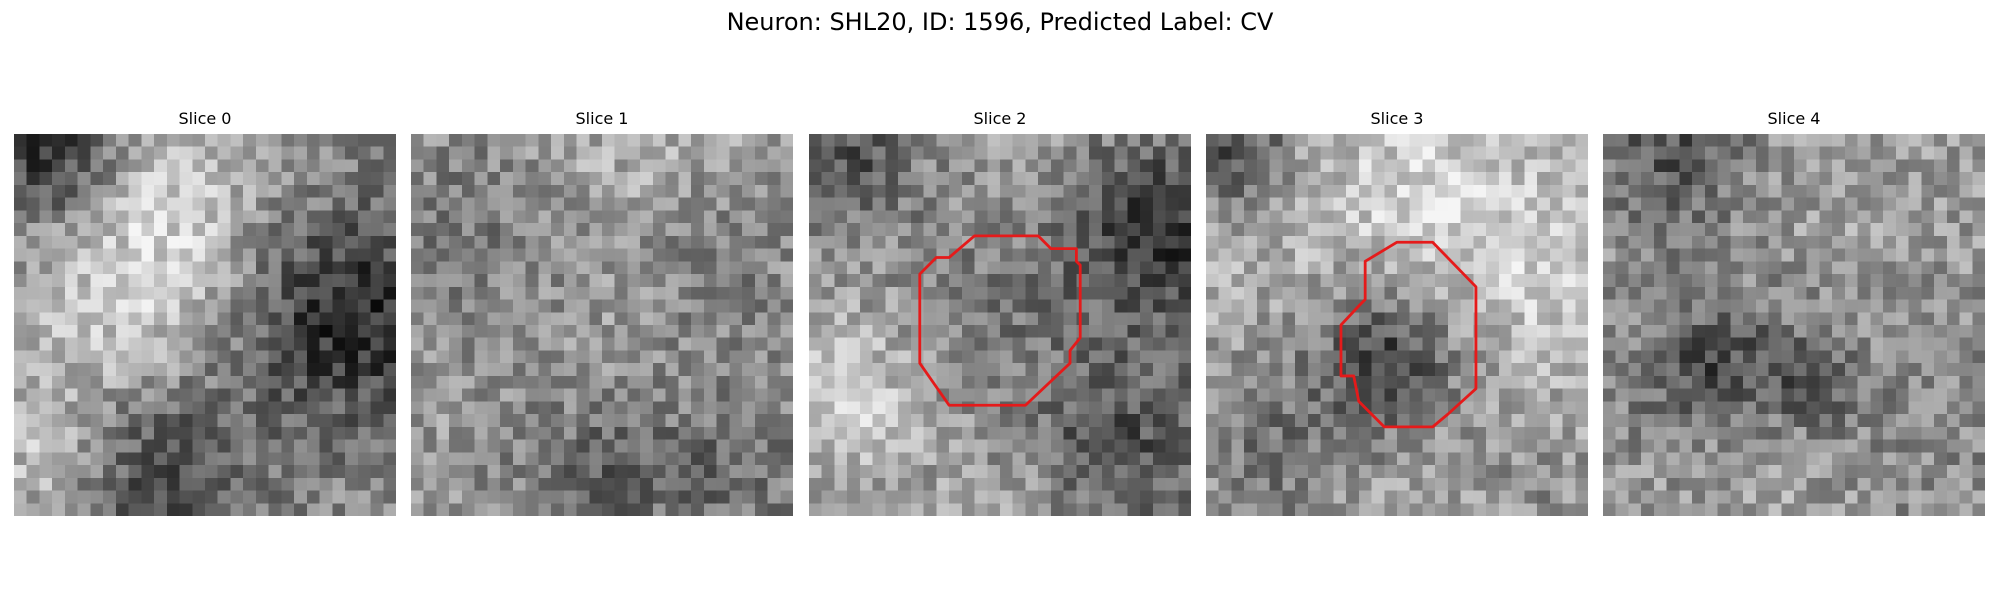 The width and height of the screenshot is (2000, 600). I want to click on panel-title: Slice 1, so click(602, 118).